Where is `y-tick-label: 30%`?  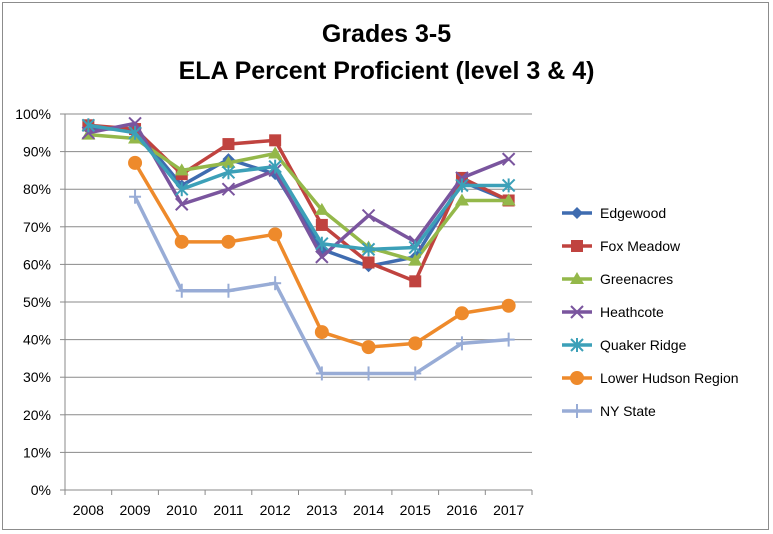
y-tick-label: 30% is located at coordinates (37, 377).